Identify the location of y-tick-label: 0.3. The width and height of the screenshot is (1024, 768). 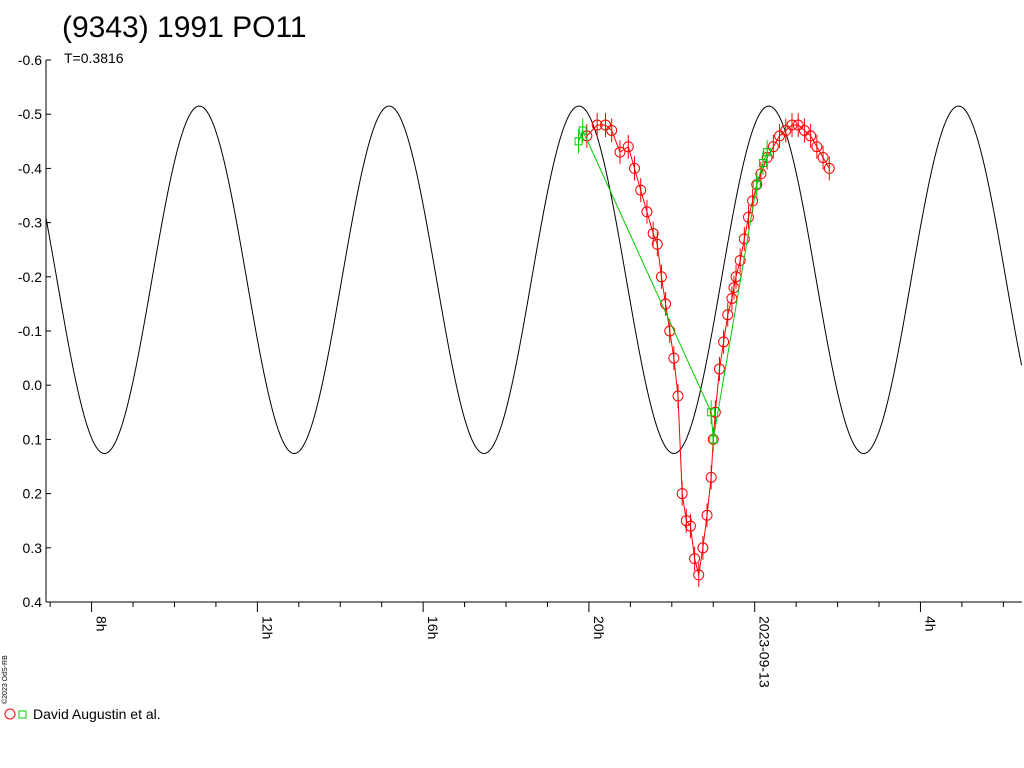
(33, 548).